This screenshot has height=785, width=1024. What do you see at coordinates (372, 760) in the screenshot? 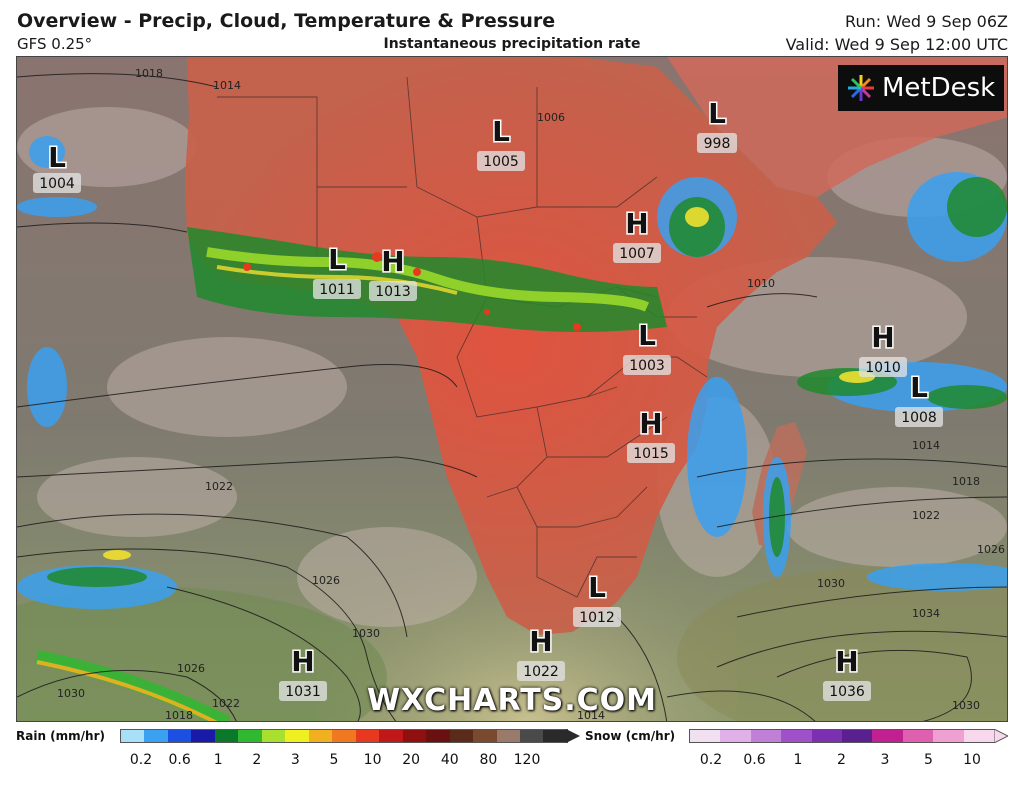
I see `scale-tick-label: 10` at bounding box center [372, 760].